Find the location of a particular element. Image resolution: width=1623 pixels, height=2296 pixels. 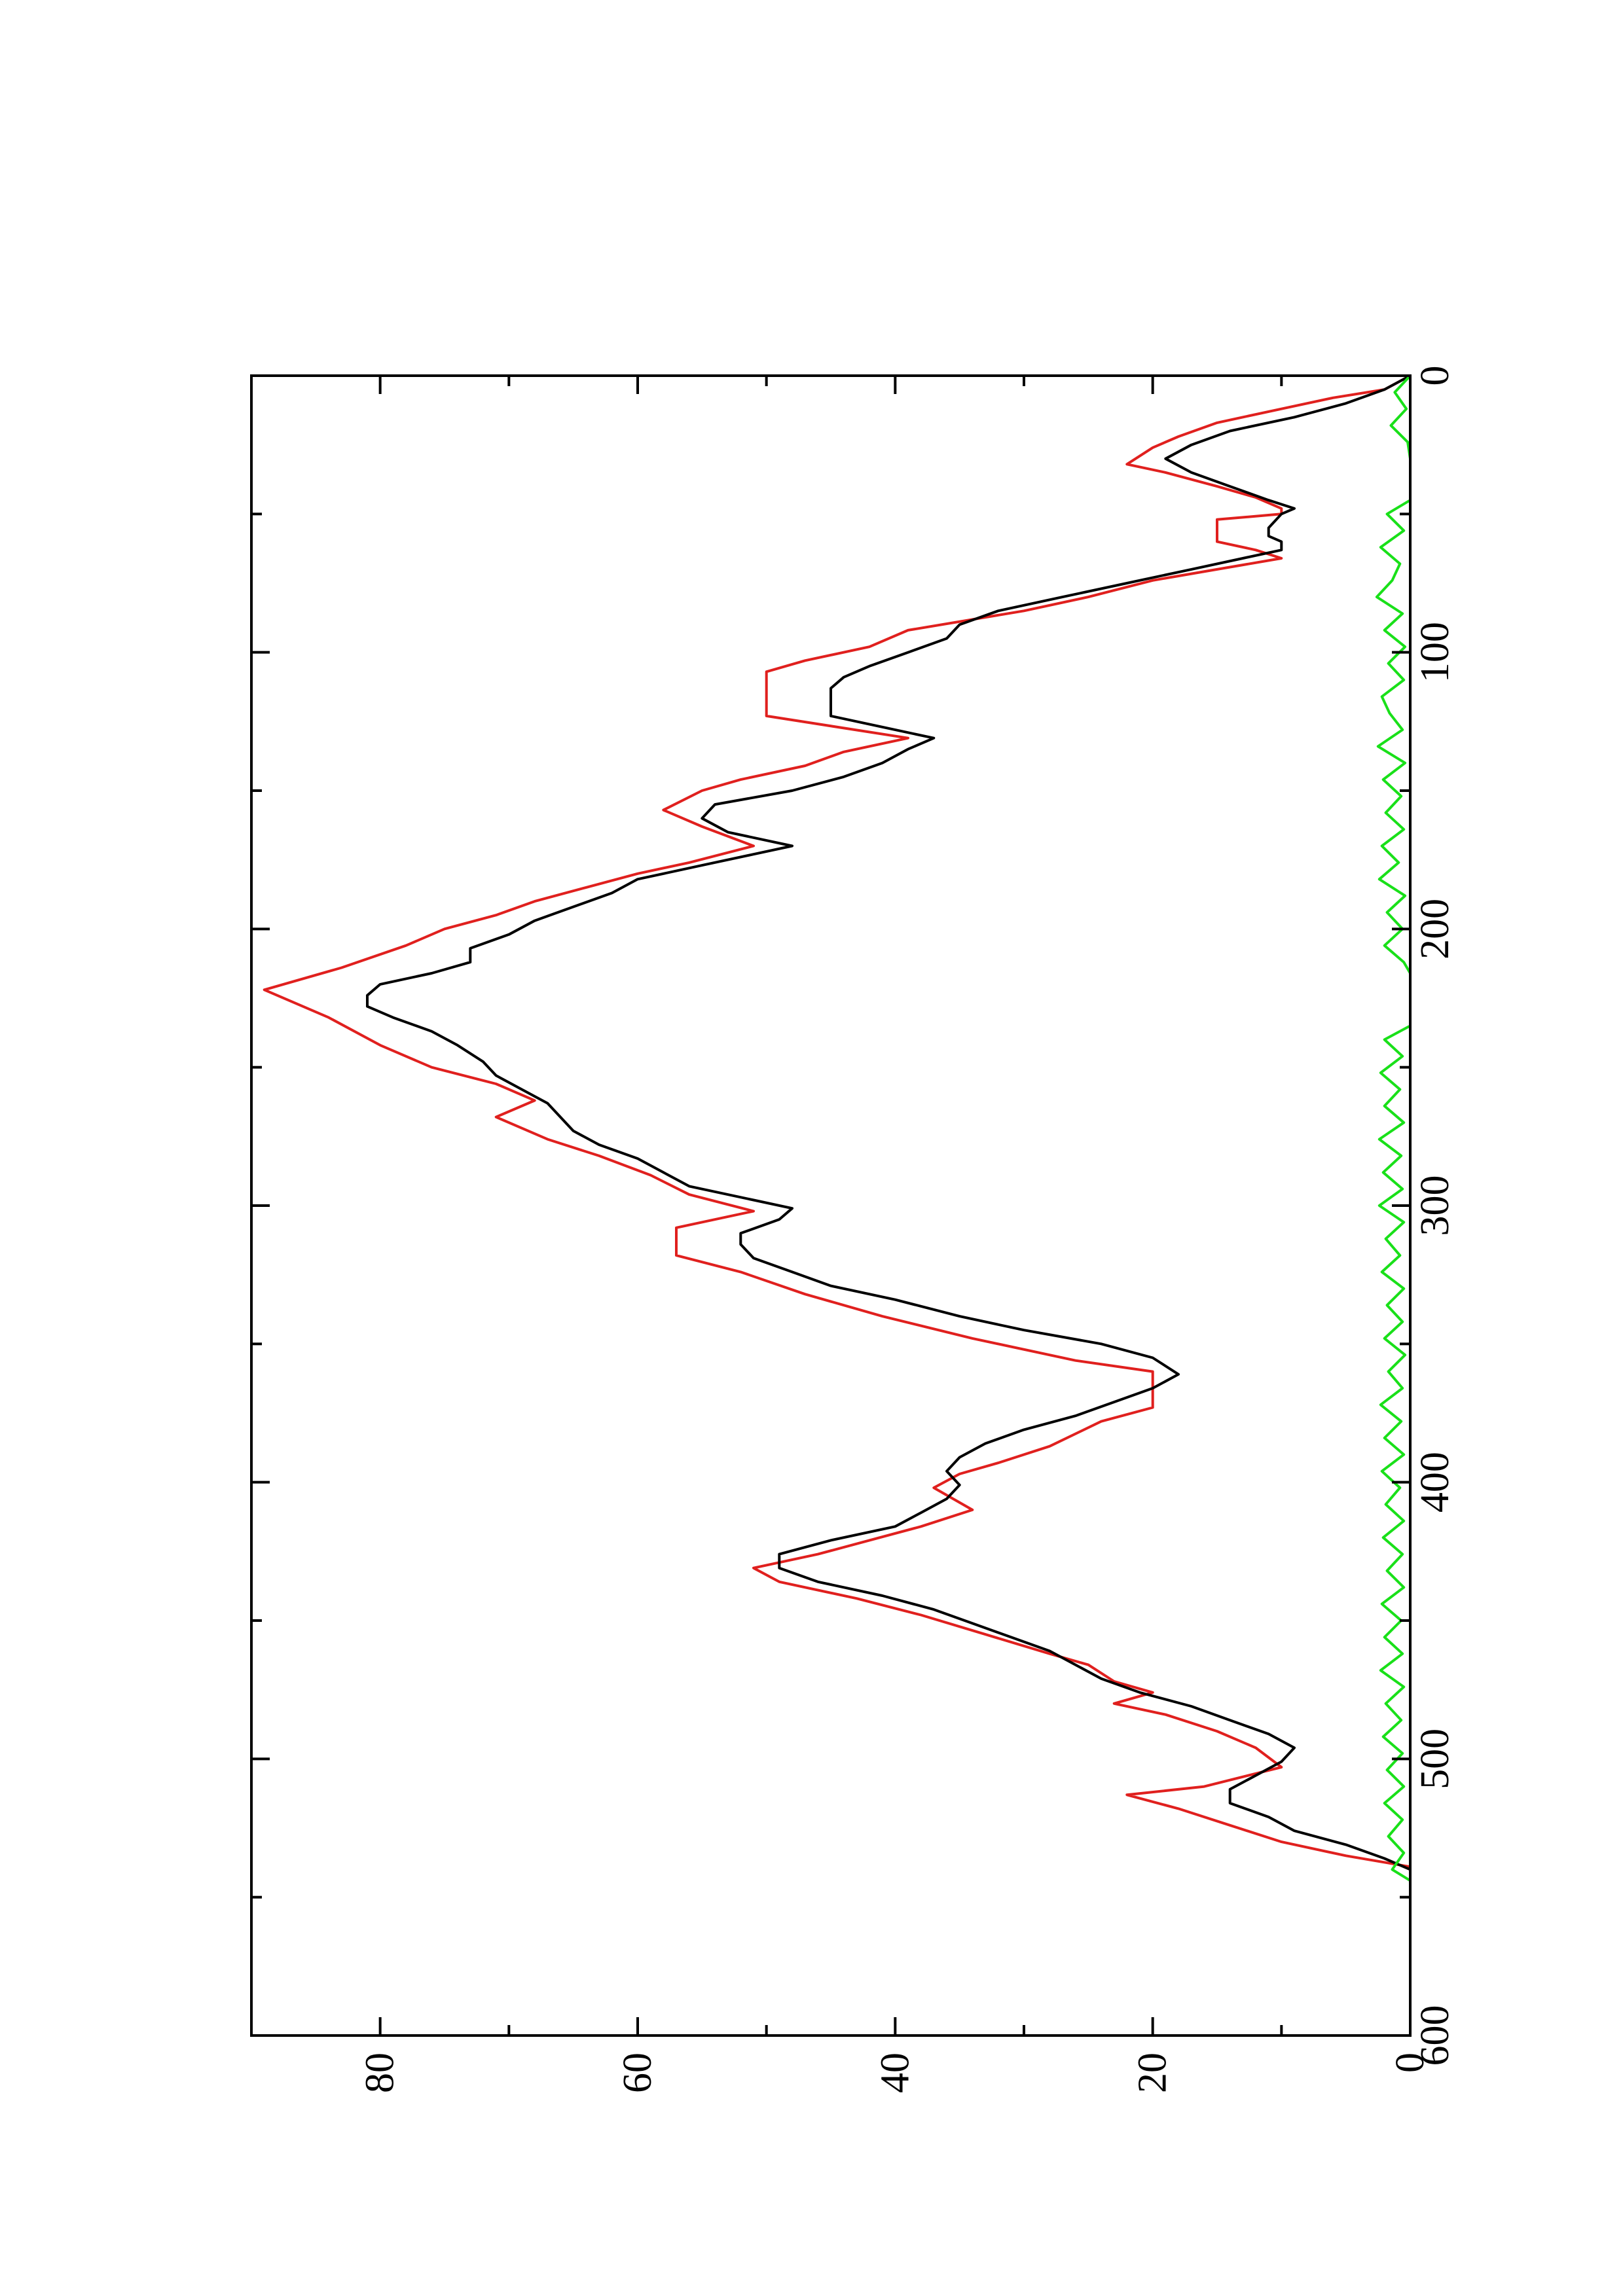

x-tick-label: 200 is located at coordinates (1435, 929).